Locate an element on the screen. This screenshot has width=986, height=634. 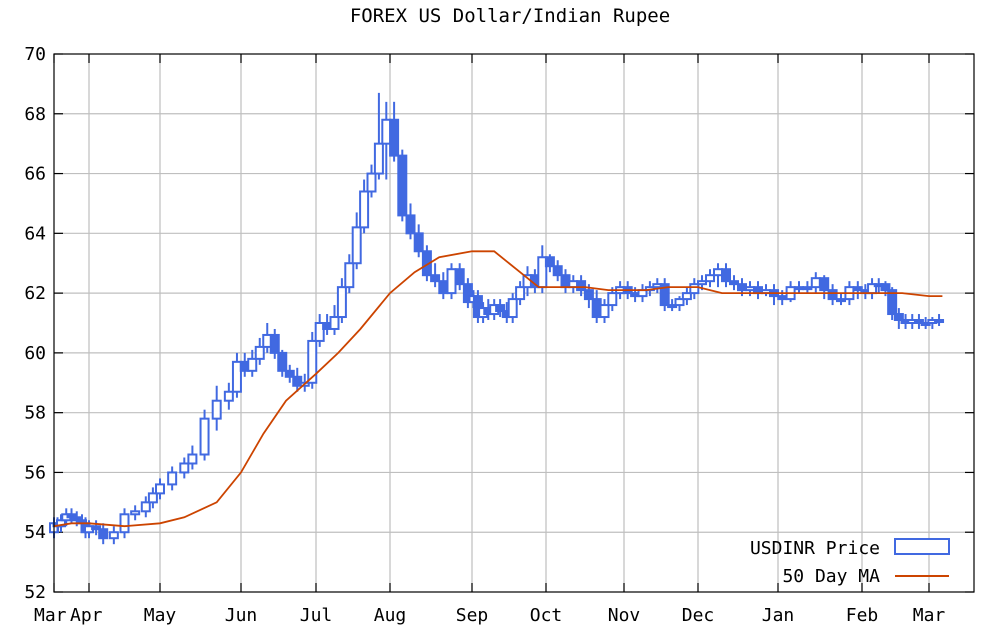
y-tick-label: 58 is located at coordinates (35, 413).